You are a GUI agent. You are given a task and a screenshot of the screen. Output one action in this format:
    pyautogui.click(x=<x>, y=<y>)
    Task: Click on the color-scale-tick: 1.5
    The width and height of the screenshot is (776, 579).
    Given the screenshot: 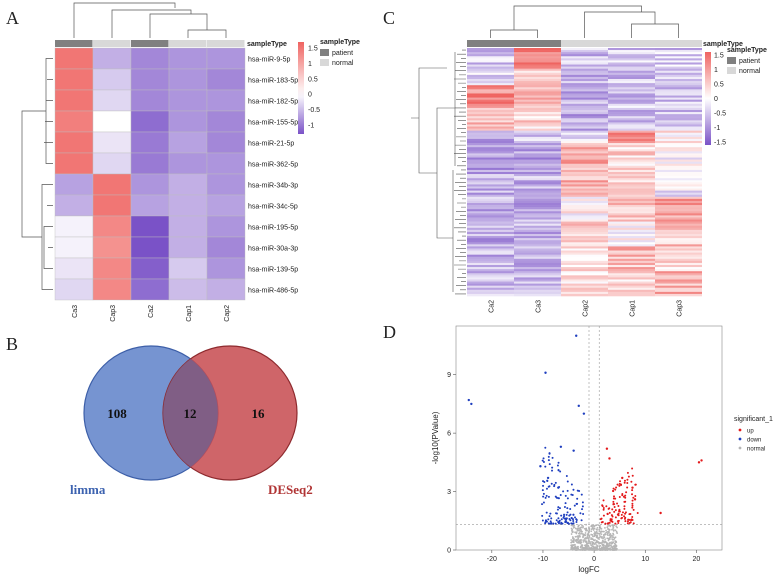 What is the action you would take?
    pyautogui.click(x=313, y=49)
    